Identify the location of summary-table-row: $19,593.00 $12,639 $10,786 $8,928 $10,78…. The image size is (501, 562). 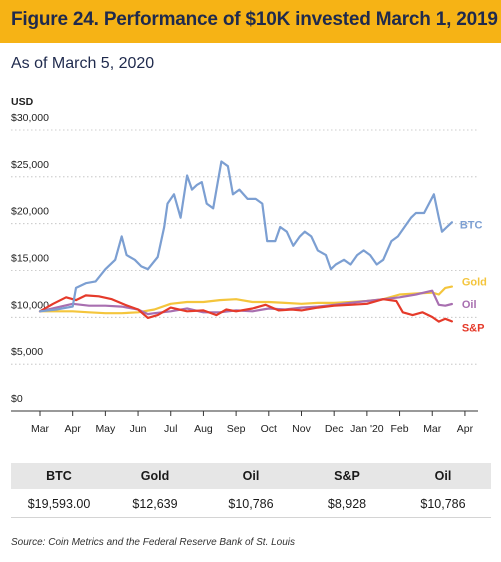
(251, 504).